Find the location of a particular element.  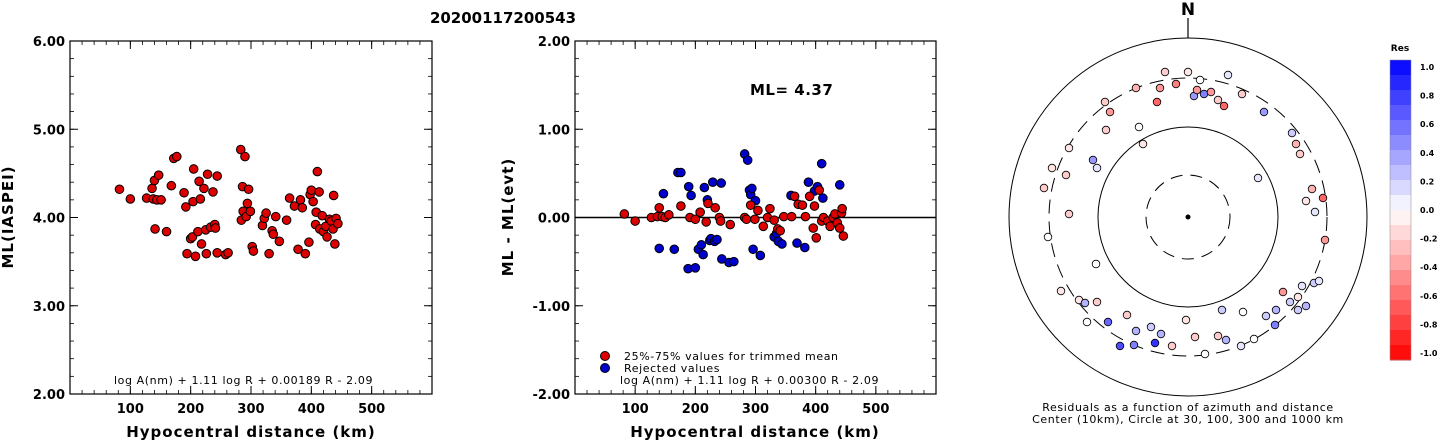

colorbar-label: 0.6 is located at coordinates (1427, 124).